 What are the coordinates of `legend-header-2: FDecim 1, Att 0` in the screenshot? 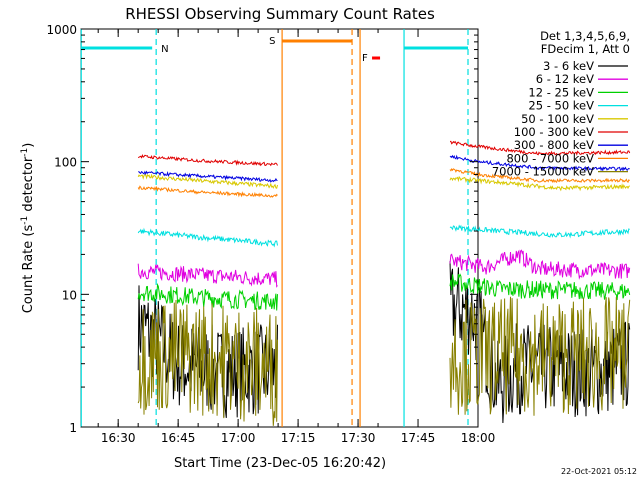 It's located at (585, 49).